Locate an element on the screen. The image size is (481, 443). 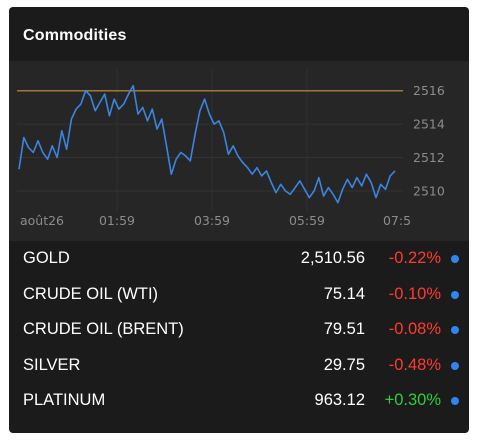
x-tick-label: 03:59 is located at coordinates (212, 220).